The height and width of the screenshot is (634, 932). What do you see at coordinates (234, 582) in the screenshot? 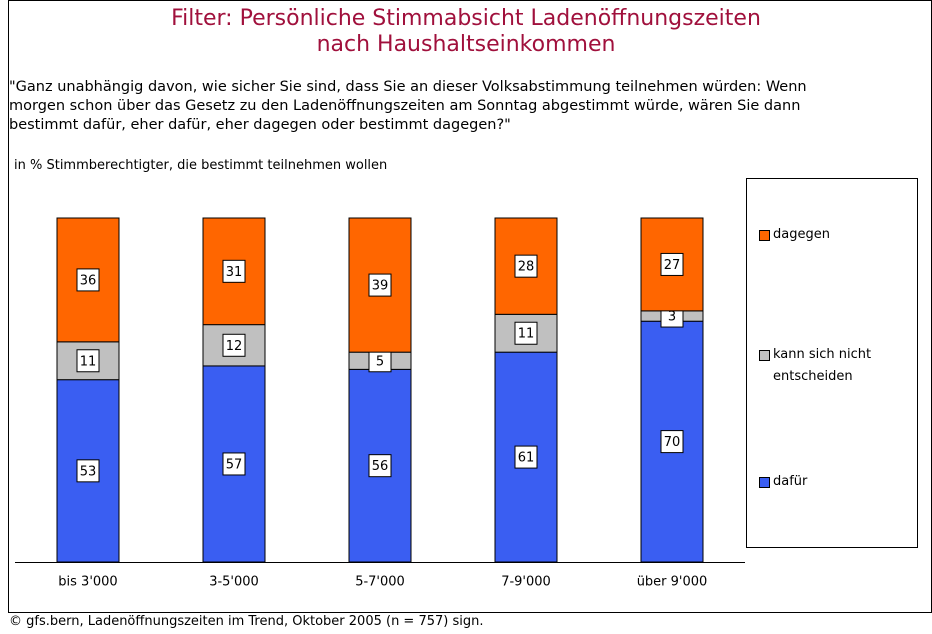
I see `x-tick-label: 3-5'000` at bounding box center [234, 582].